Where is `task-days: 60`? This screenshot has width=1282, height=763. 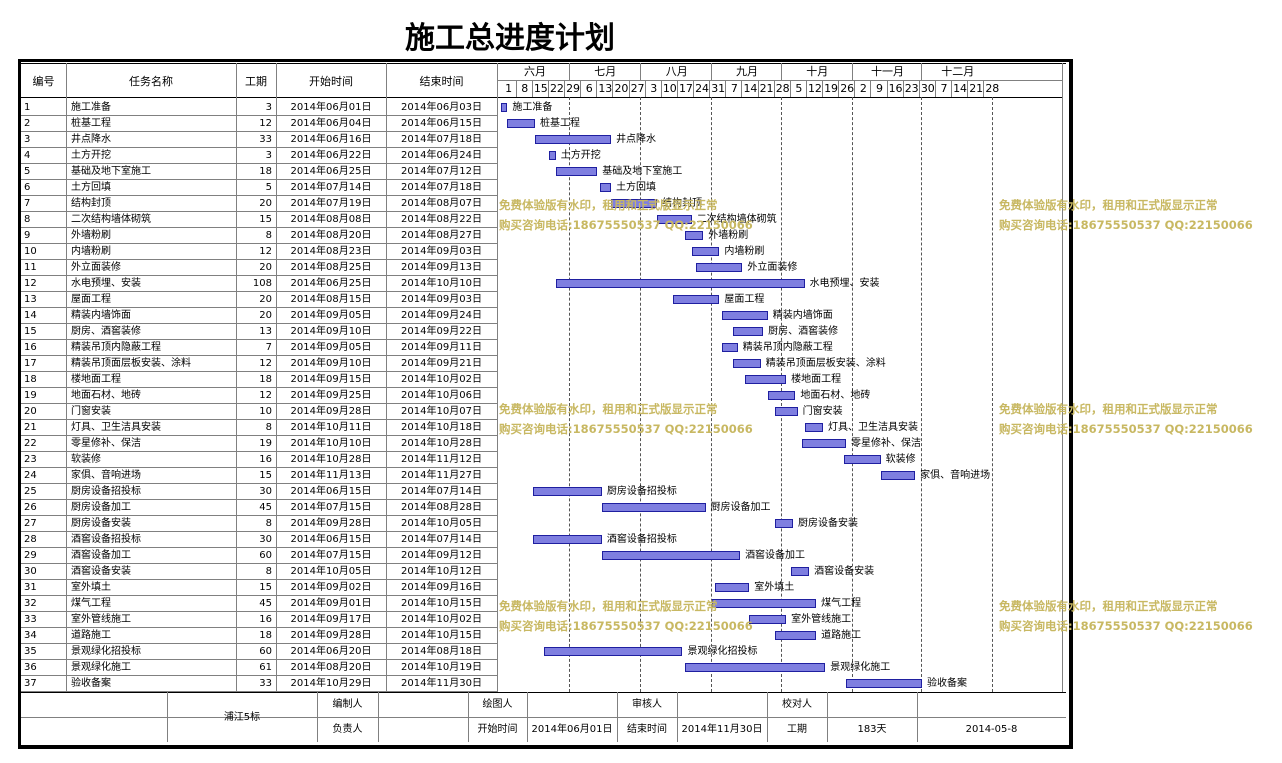 task-days: 60 is located at coordinates (265, 555).